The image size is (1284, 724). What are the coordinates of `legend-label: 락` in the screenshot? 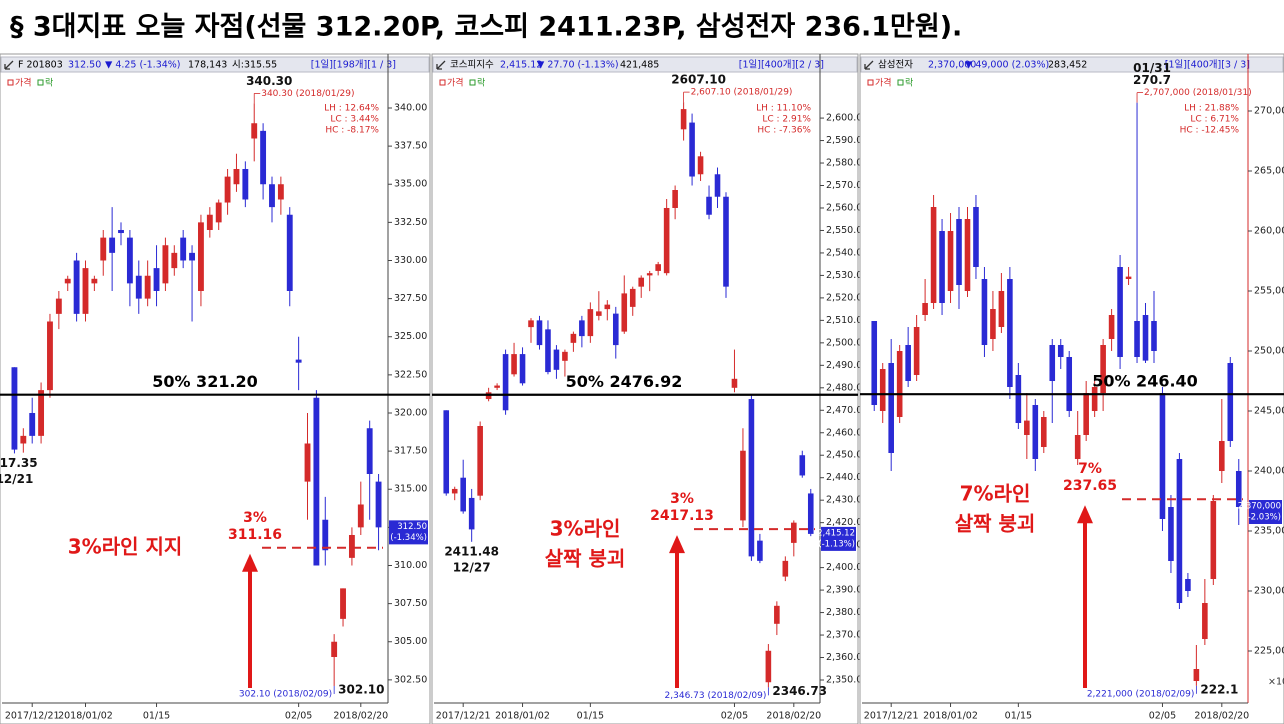 It's located at (909, 83).